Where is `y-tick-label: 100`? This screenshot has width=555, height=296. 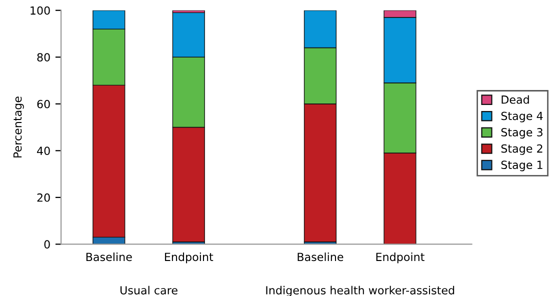 y-tick-label: 100 is located at coordinates (40, 10).